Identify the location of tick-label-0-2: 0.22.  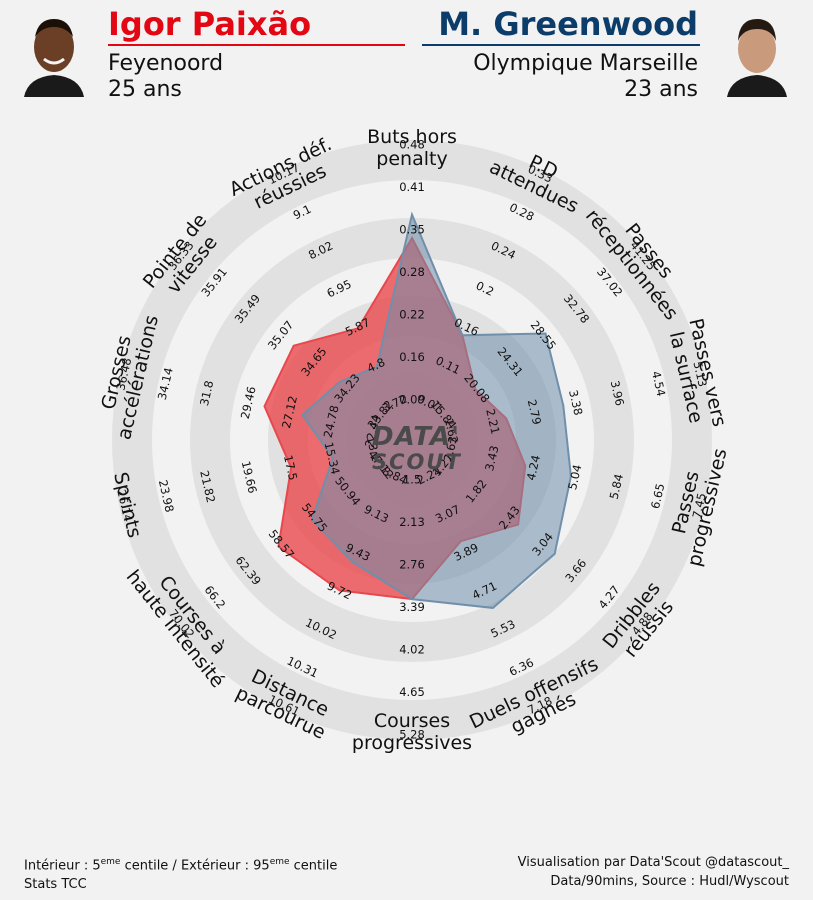
(412, 314).